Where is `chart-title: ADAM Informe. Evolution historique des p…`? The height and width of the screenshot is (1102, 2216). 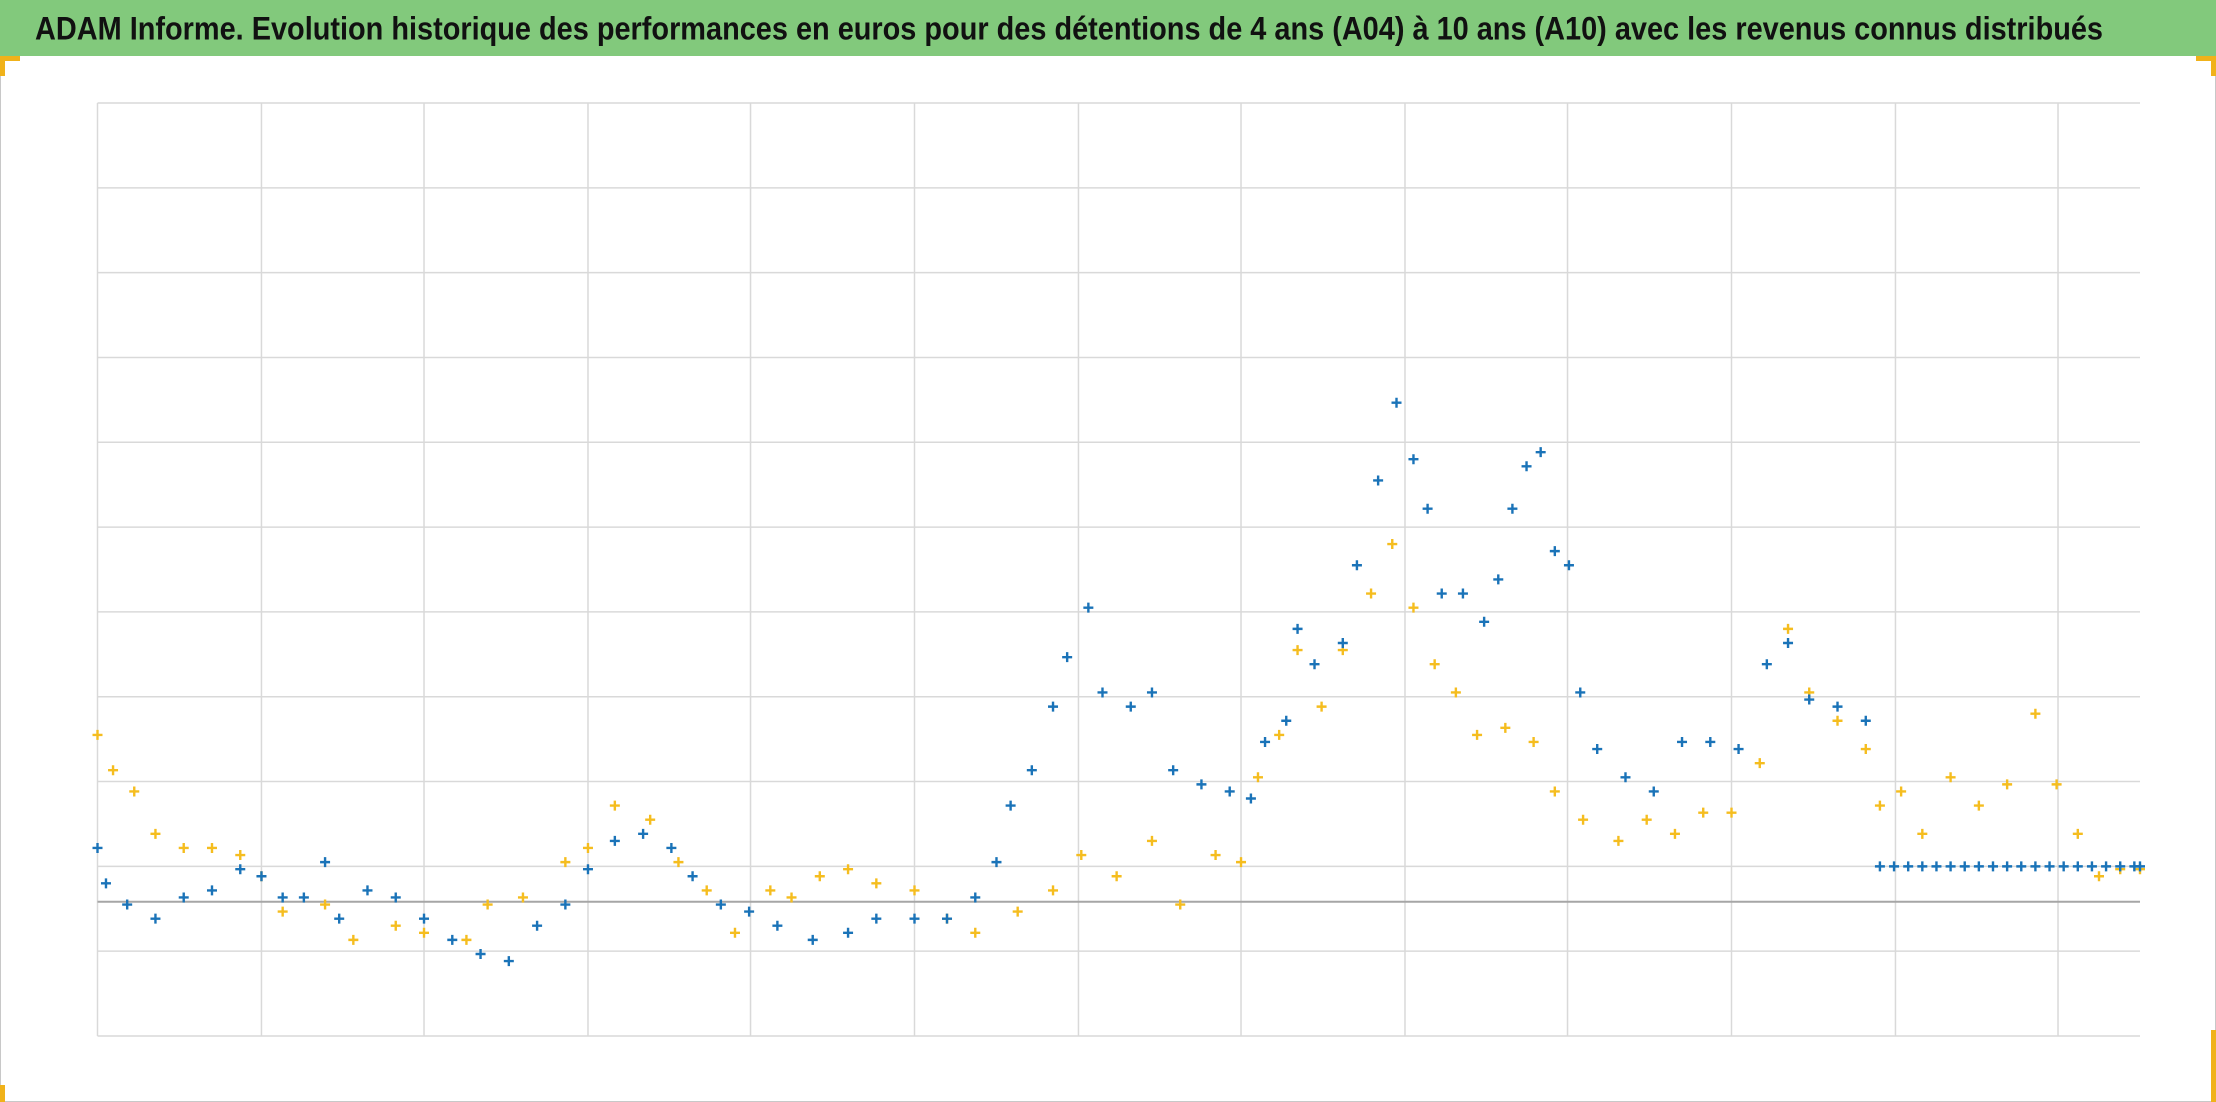
chart-title: ADAM Informe. Evolution historique des p… is located at coordinates (1069, 28).